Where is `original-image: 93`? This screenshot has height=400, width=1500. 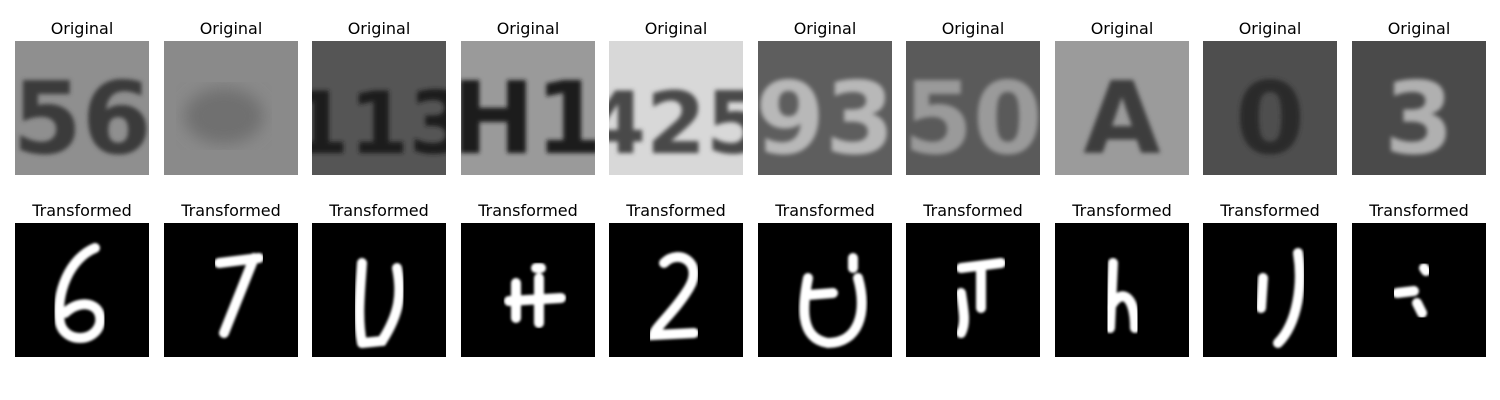
original-image: 93 is located at coordinates (825, 108).